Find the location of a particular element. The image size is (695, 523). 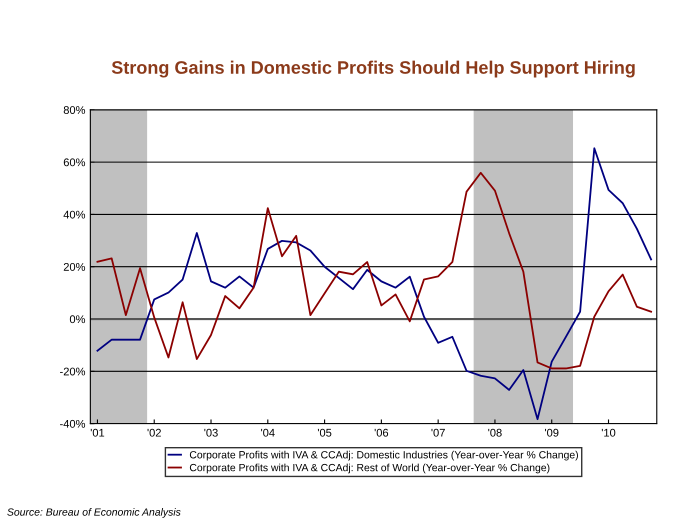

x-tick-label: '05 is located at coordinates (325, 432).